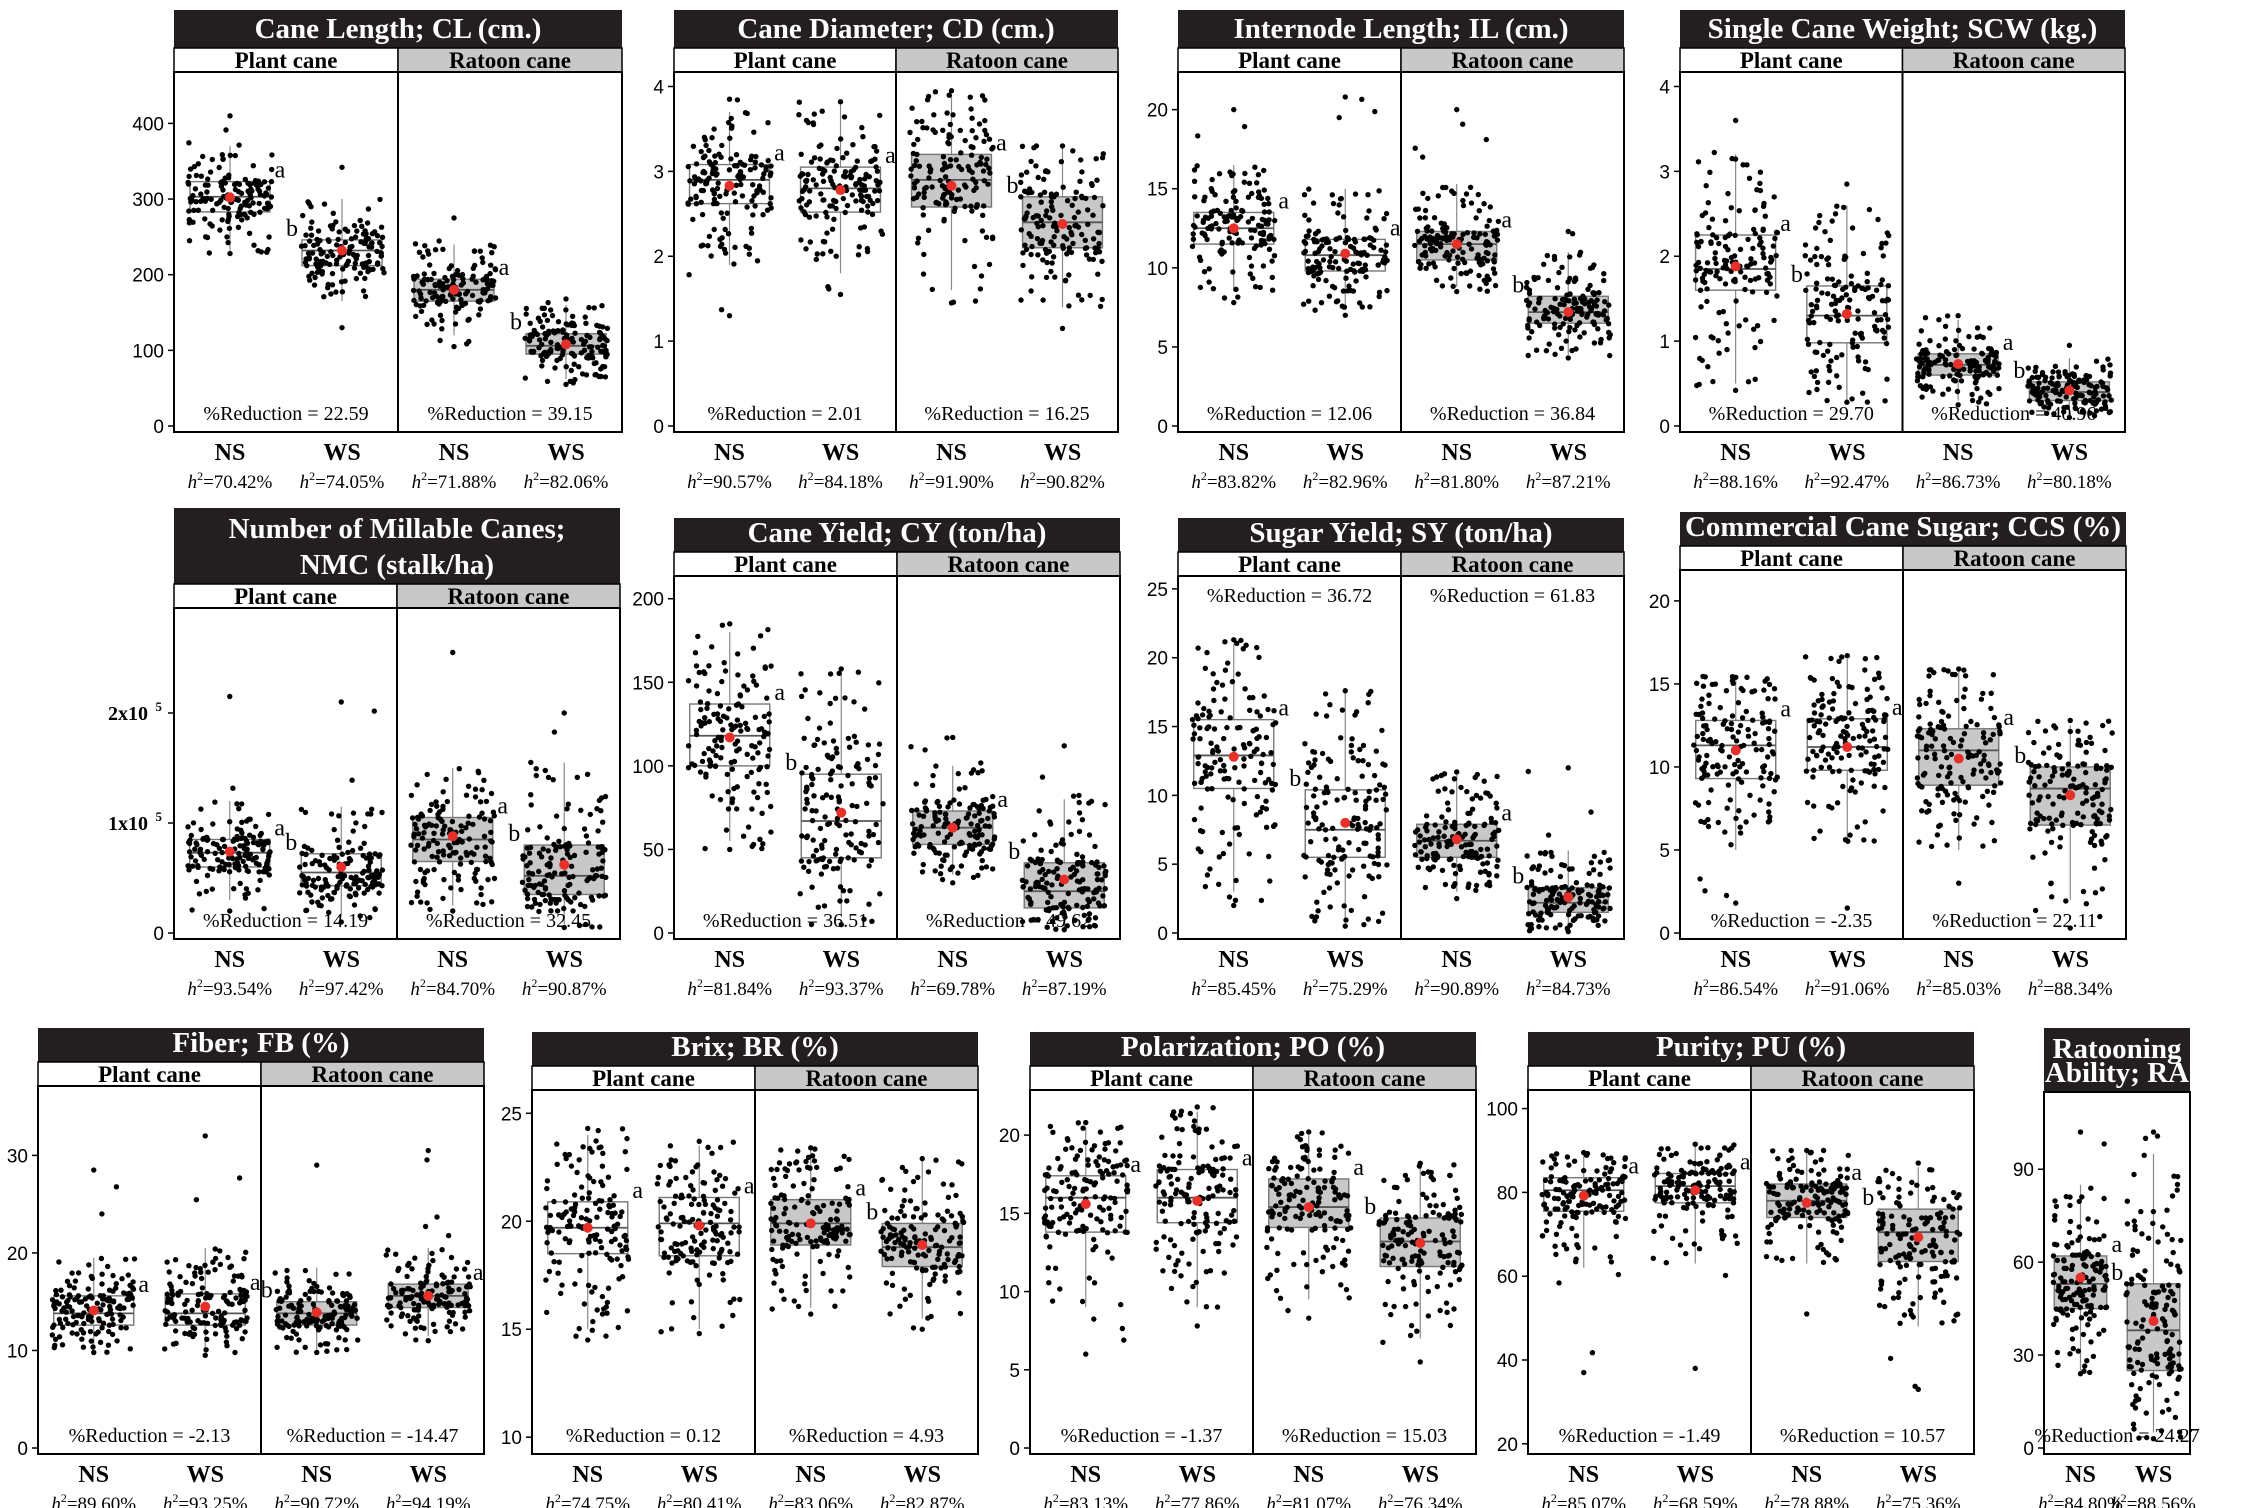 Image resolution: width=2244 pixels, height=1508 pixels. Describe the element at coordinates (785, 60) in the screenshot. I see `cd-plant-label: Plant cane` at that location.